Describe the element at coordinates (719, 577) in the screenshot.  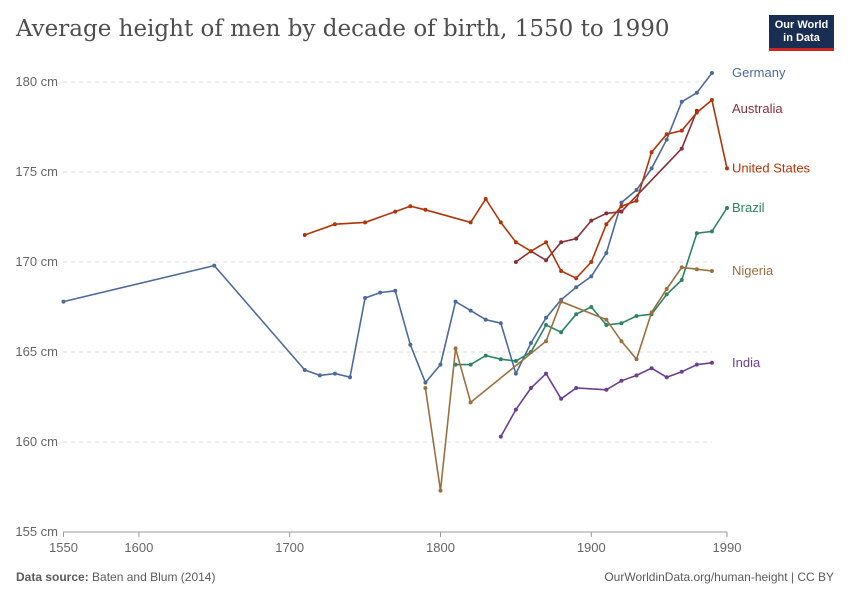
I see `credit-link: OurWorldinData.org/human-height | CC BY` at that location.